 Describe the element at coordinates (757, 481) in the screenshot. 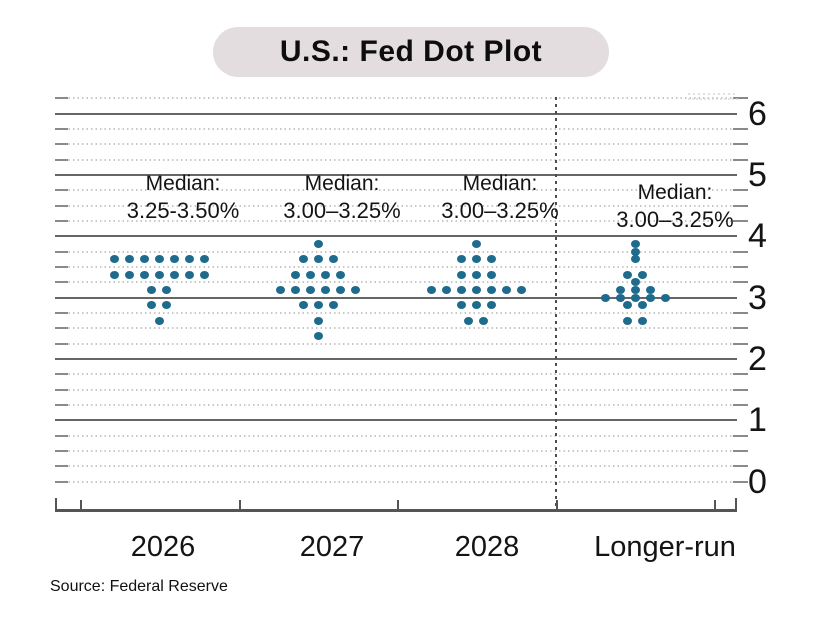

I see `y-axis-tick-label: 0` at that location.